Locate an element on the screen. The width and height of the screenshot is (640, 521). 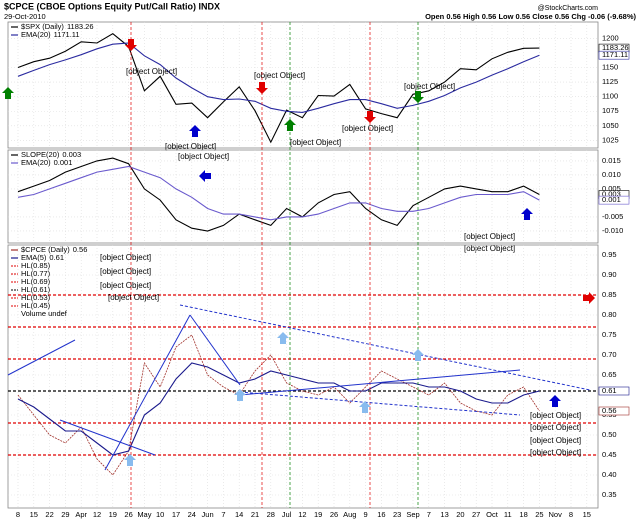
x-tick-label: 20 is located at coordinates (460, 514).